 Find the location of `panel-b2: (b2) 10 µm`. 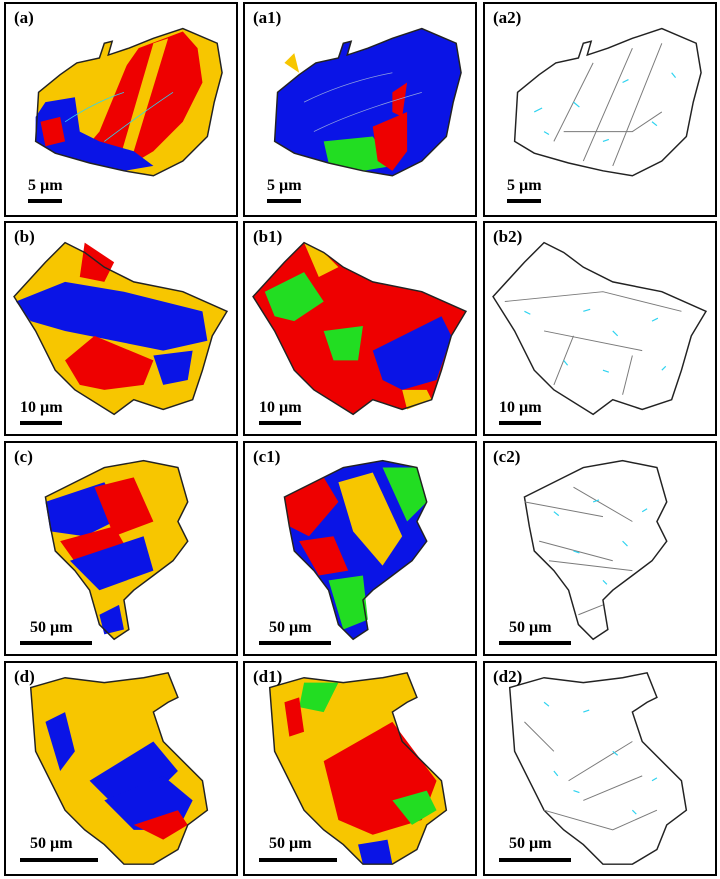

panel-b2: (b2) 10 µm is located at coordinates (600, 328).